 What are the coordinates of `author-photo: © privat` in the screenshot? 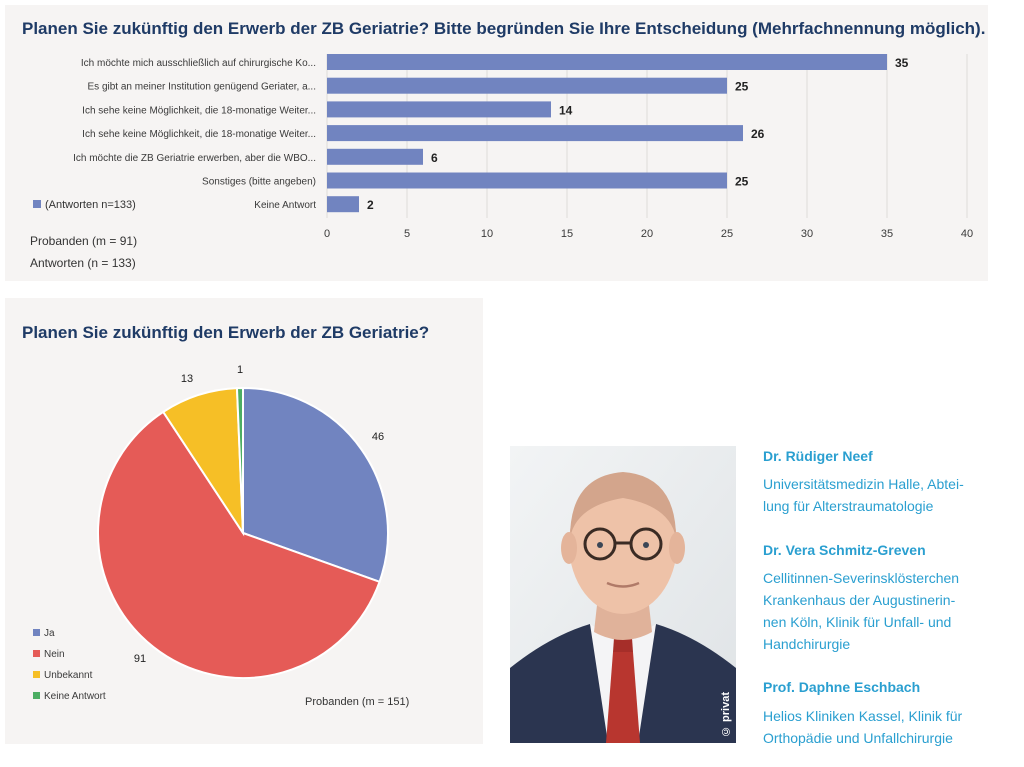 It's located at (623, 594).